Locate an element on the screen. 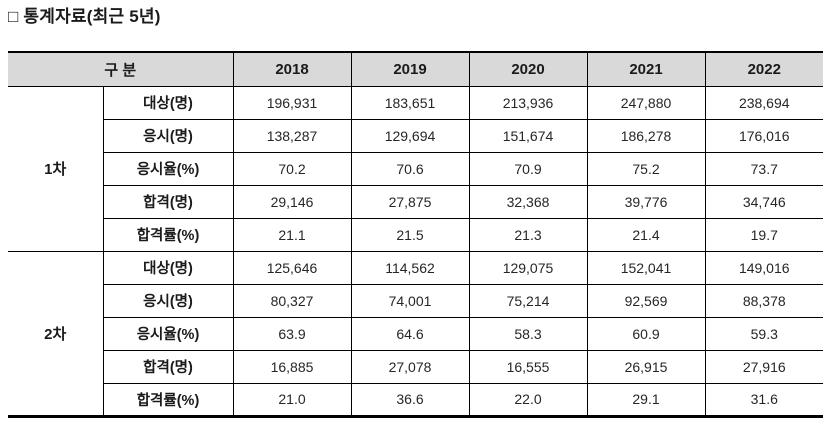 The height and width of the screenshot is (432, 840). cell-value: 19.7 is located at coordinates (763, 234).